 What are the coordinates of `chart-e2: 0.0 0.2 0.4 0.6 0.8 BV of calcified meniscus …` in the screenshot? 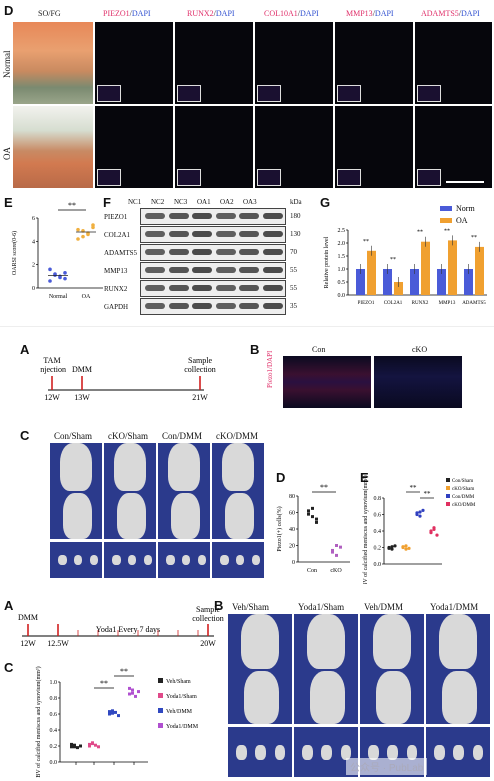 It's located at (419, 529).